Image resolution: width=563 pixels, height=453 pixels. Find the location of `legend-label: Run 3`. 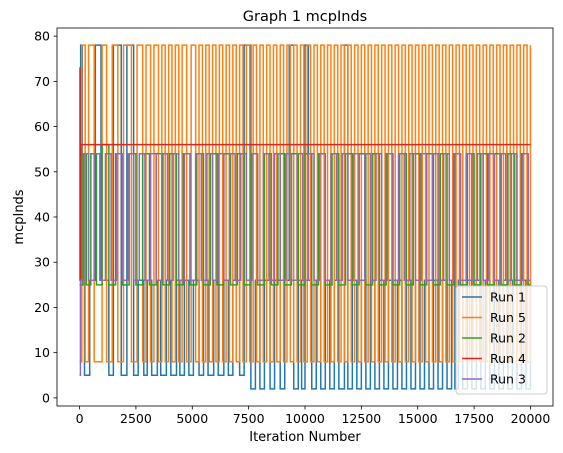

legend-label: Run 3 is located at coordinates (508, 379).